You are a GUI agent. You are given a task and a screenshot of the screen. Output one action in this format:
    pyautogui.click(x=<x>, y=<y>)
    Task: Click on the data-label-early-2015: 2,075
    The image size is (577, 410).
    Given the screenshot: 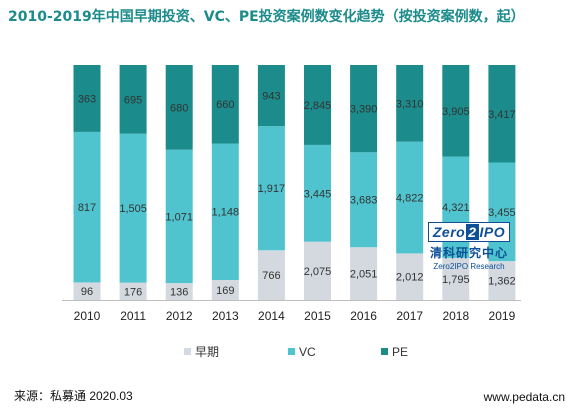 What is the action you would take?
    pyautogui.click(x=318, y=272)
    